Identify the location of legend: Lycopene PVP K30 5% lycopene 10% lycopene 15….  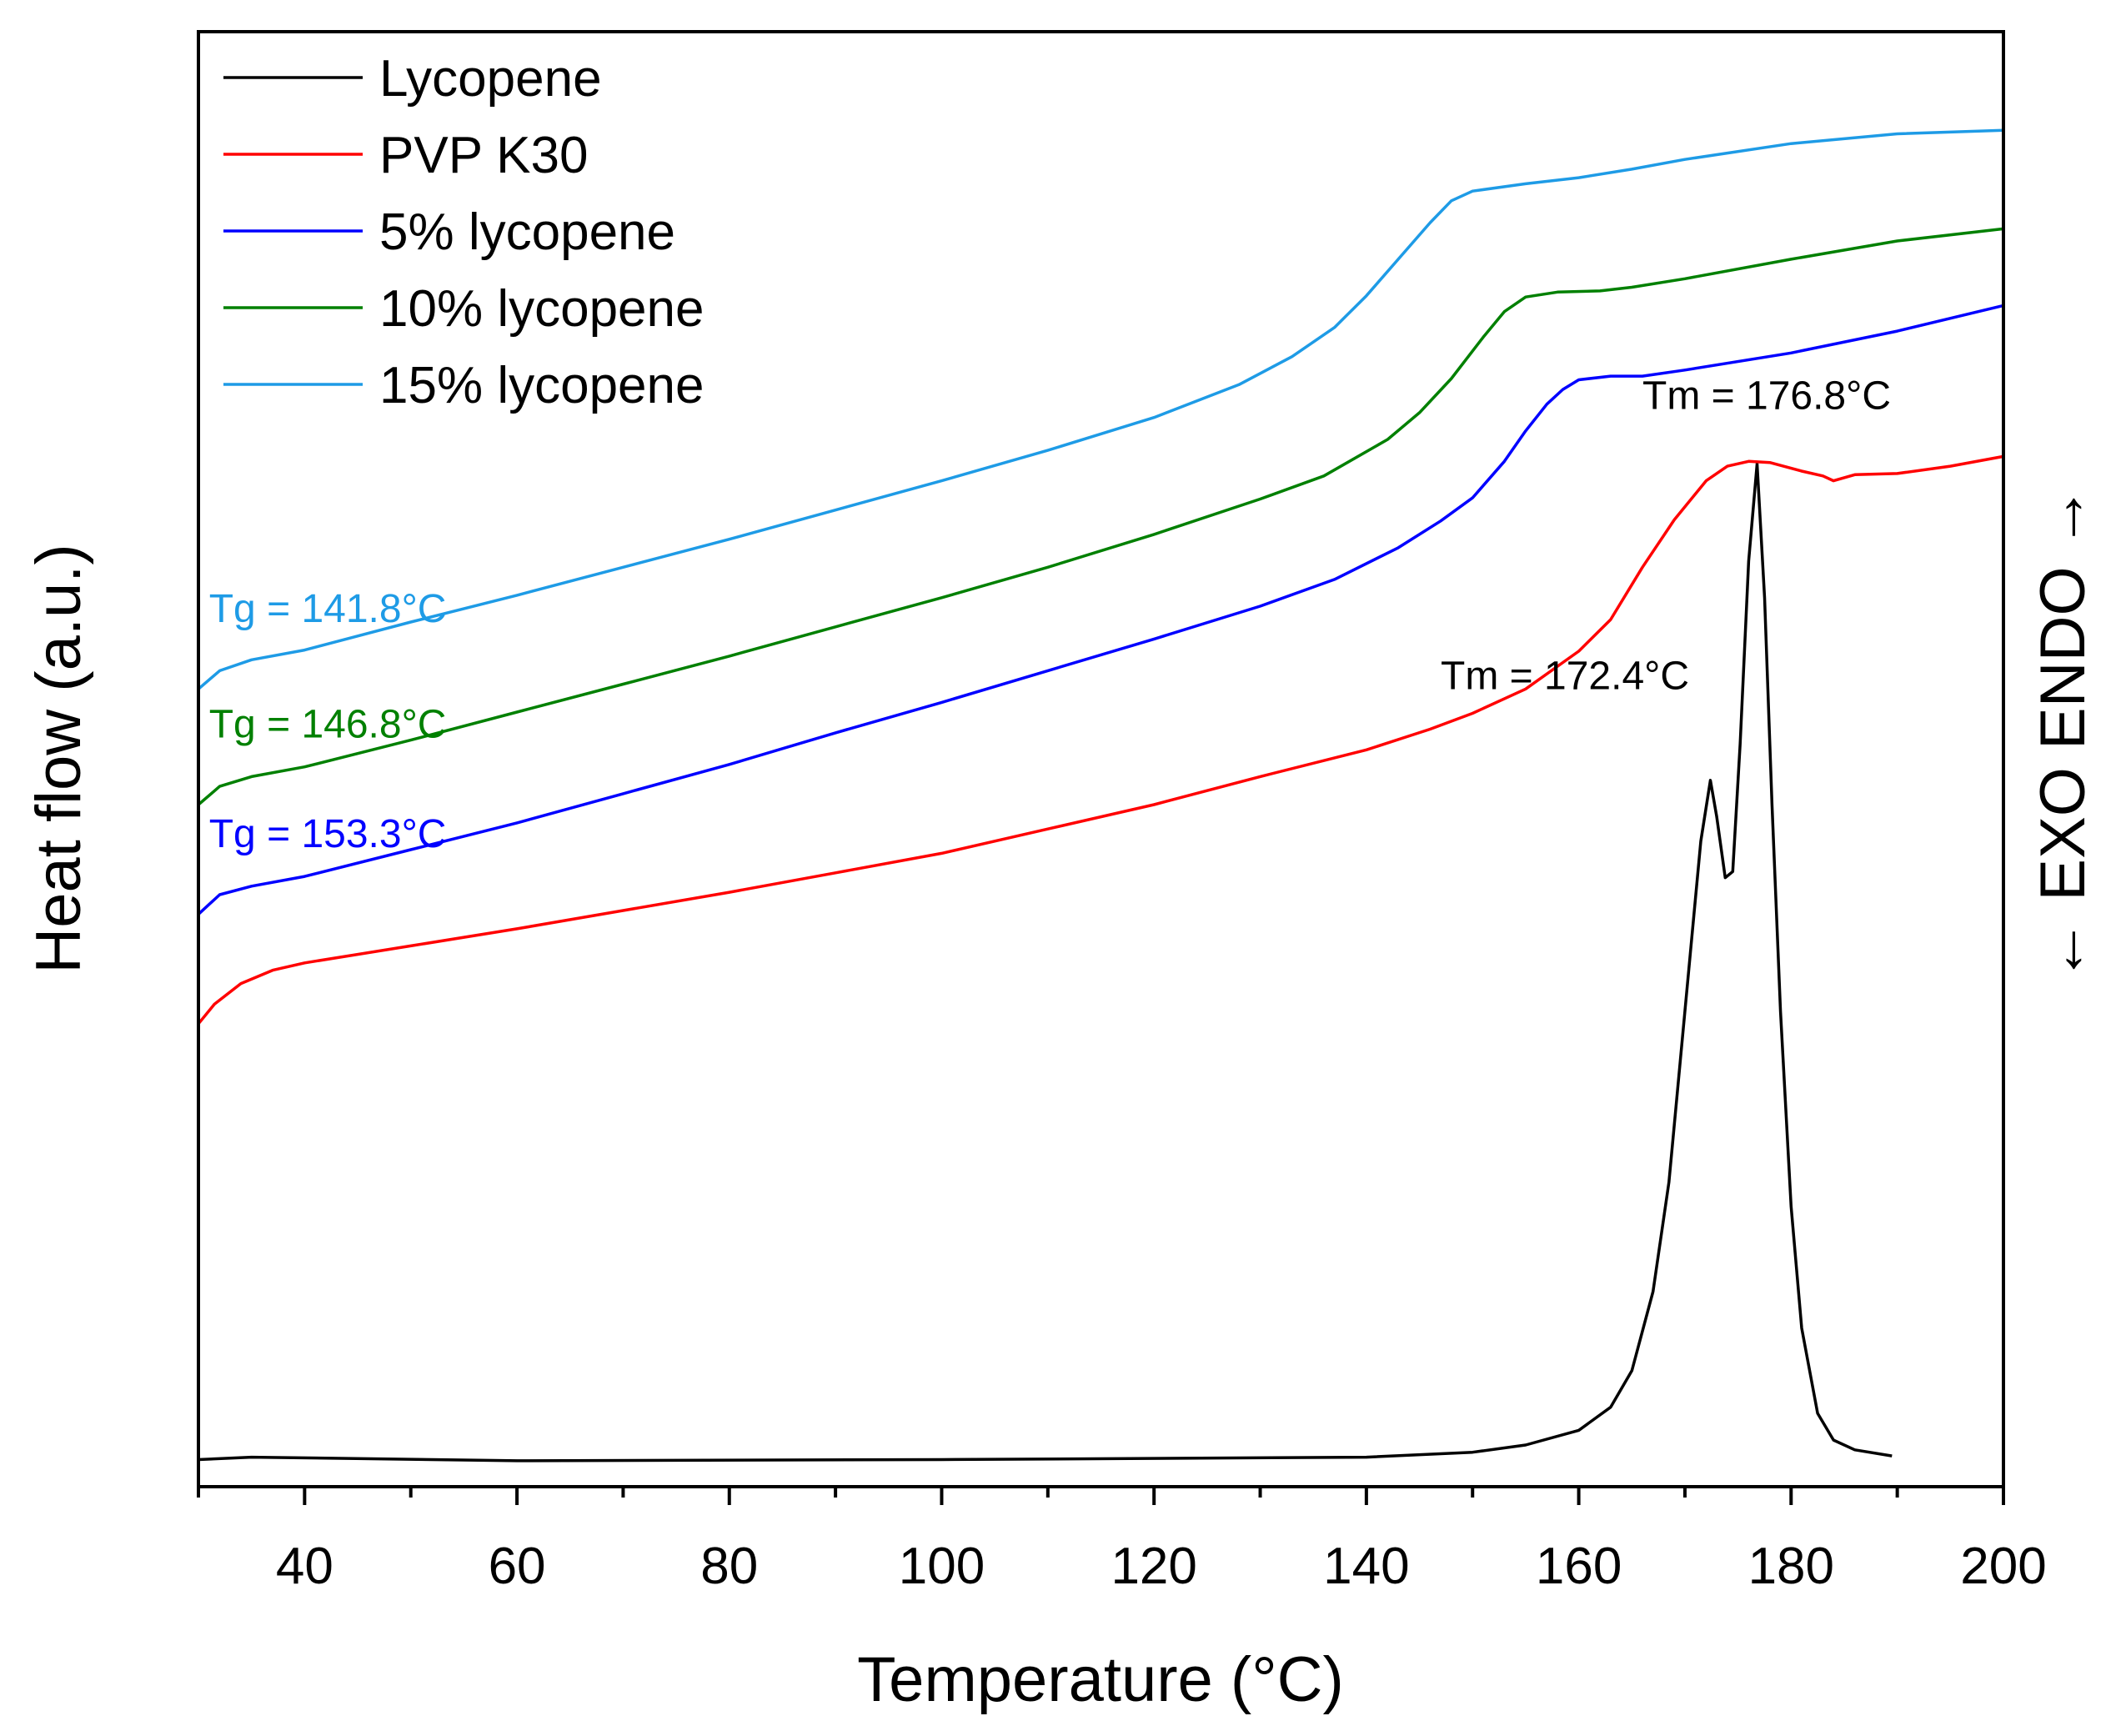
(464, 232).